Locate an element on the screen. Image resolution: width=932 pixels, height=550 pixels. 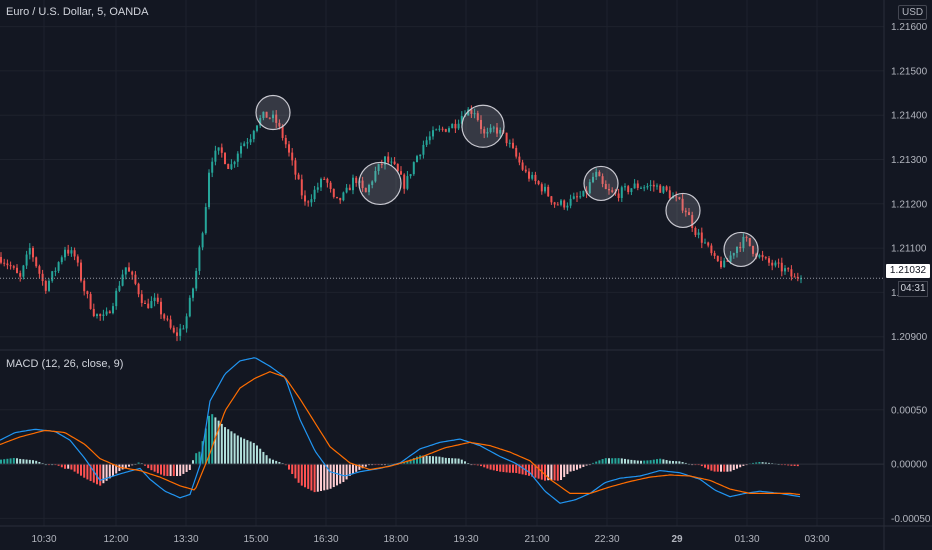
macd-indicator-label: MACD (12, 26, close, 9) is located at coordinates (65, 364).